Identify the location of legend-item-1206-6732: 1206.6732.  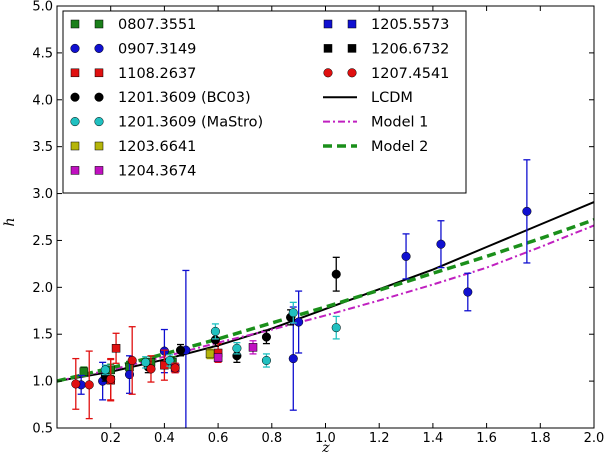
(386, 49).